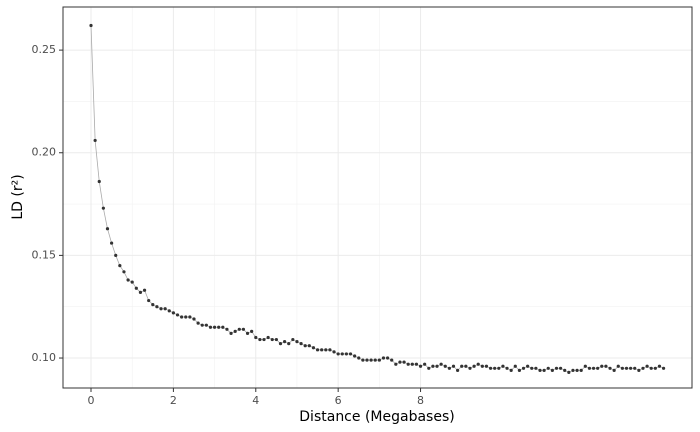 The height and width of the screenshot is (432, 700). Describe the element at coordinates (338, 400) in the screenshot. I see `x-tick-label: 6` at that location.